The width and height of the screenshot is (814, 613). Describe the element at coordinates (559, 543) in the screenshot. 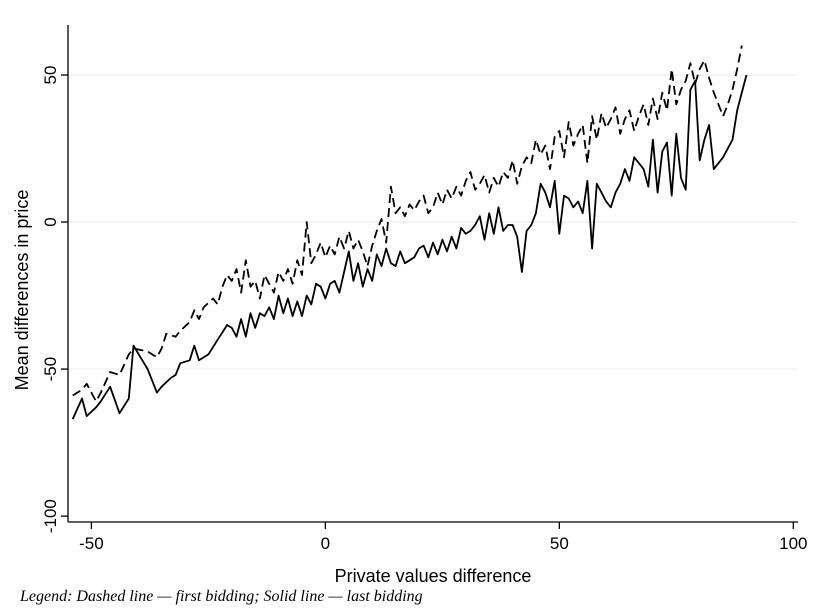

I see `x-tick-label: 50` at that location.